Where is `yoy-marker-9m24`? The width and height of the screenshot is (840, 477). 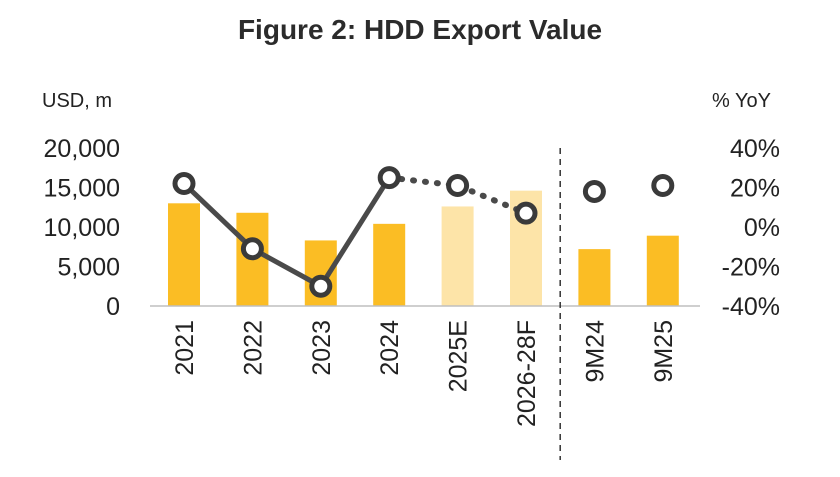 yoy-marker-9m24 is located at coordinates (594, 191).